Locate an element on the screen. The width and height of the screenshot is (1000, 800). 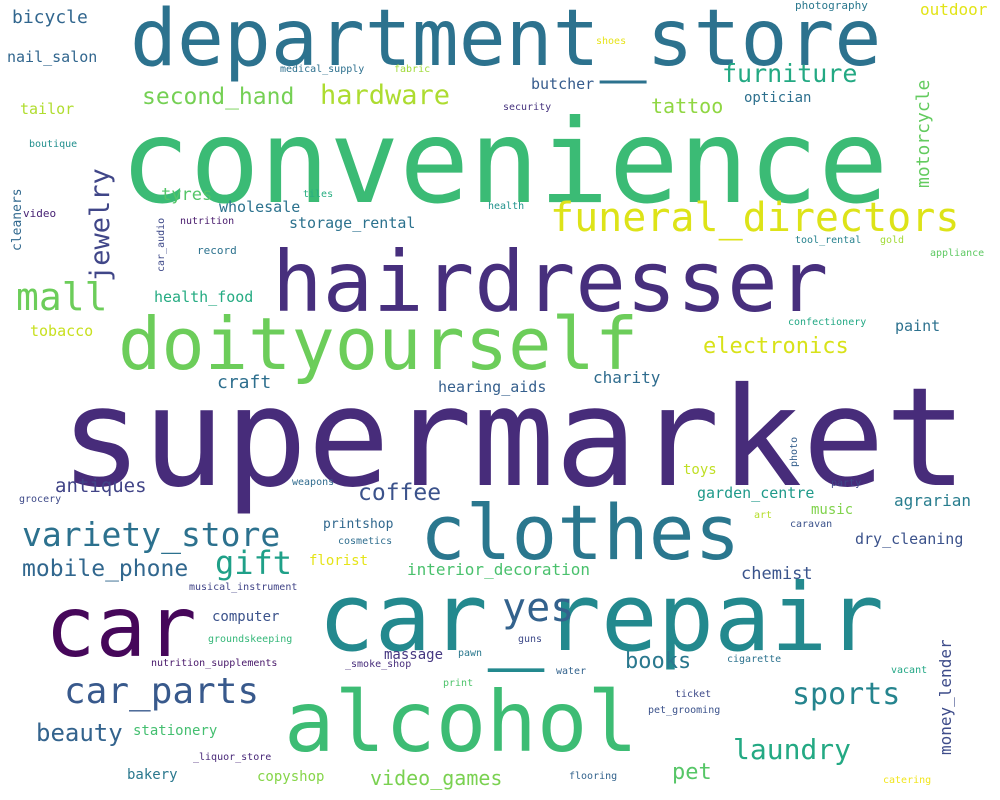
word-jewelry: jewelry is located at coordinates (100, 225).